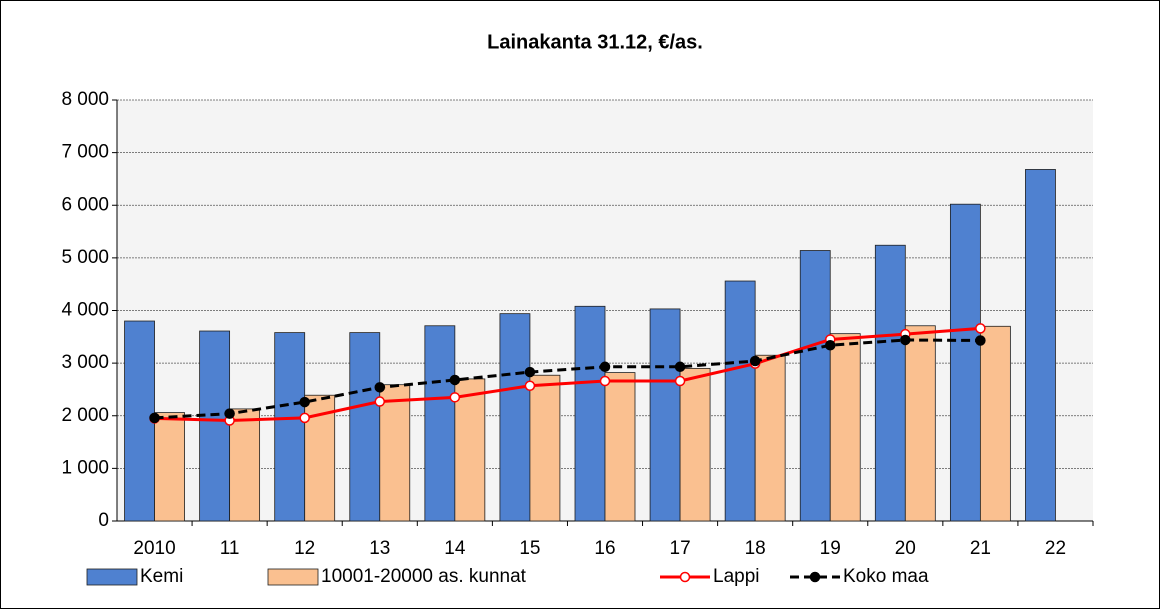 This screenshot has height=610, width=1161. I want to click on y-tick-label: 4 000, so click(85, 310).